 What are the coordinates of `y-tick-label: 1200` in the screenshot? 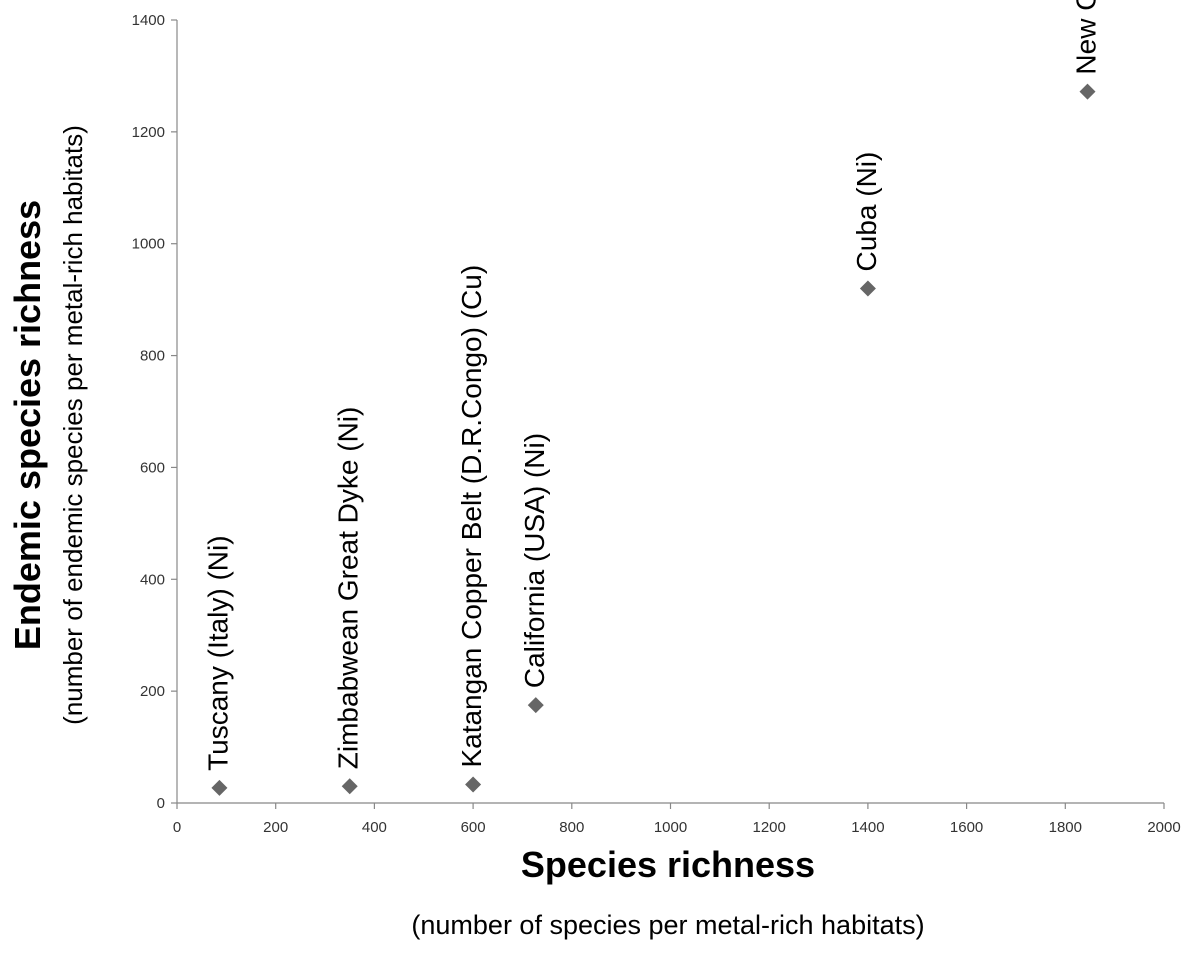 It's located at (148, 132).